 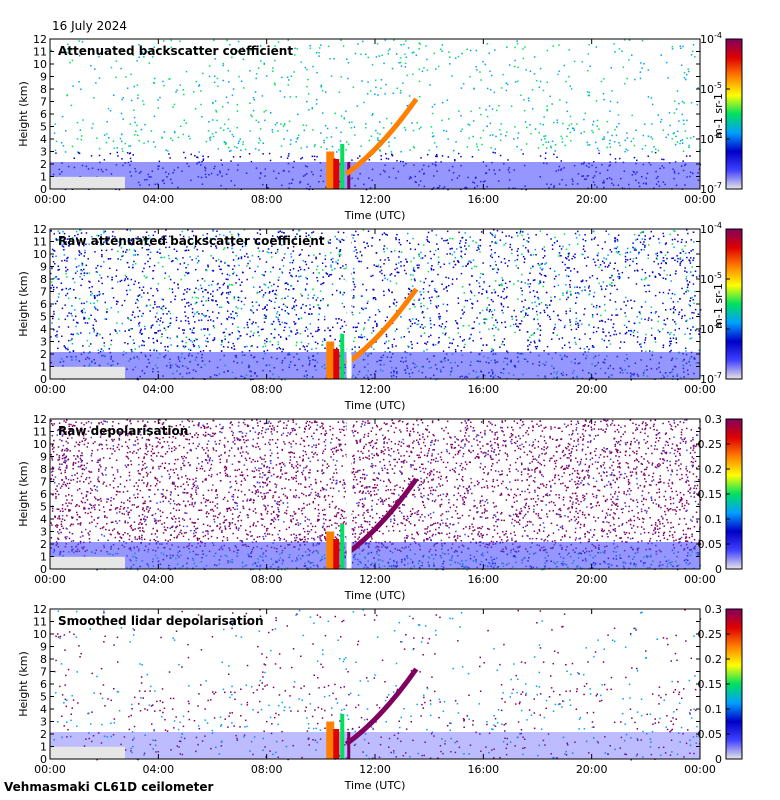 I want to click on panel-title: Smoothed lidar depolarisation, so click(x=161, y=621).